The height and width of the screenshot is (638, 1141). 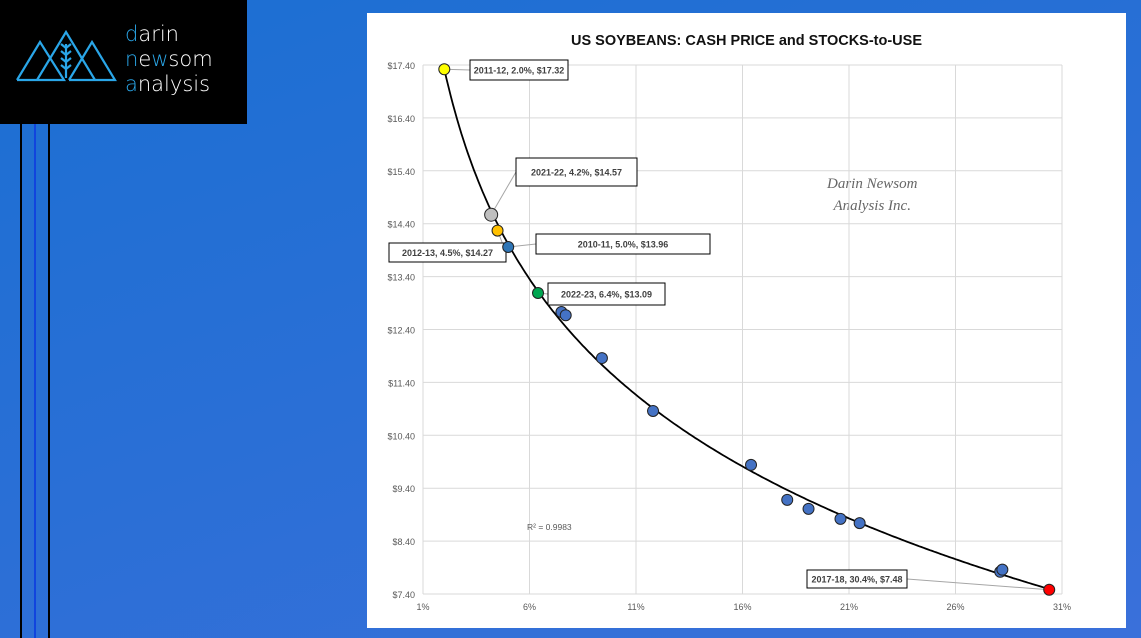 I want to click on x-tick-label: 6%, so click(x=529, y=607).